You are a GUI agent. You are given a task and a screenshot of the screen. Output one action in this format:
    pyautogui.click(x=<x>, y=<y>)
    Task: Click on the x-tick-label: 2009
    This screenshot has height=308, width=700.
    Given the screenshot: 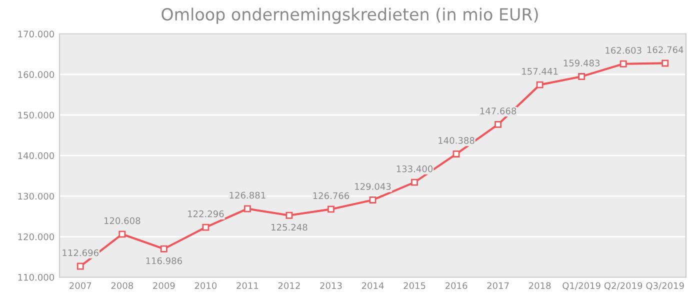 What is the action you would take?
    pyautogui.click(x=164, y=286)
    